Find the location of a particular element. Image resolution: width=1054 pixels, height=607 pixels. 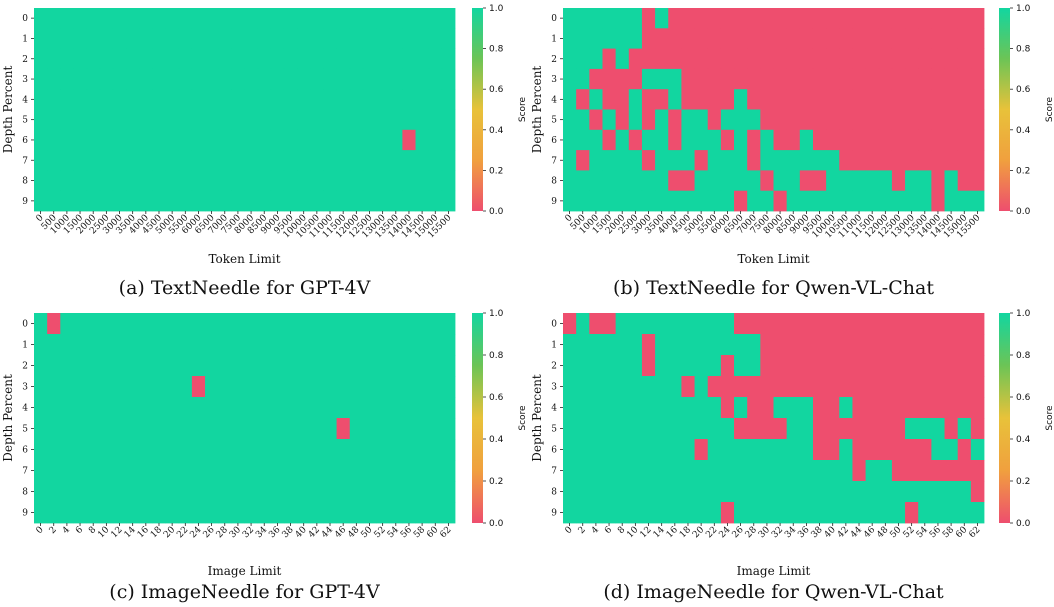

colorbar-tick-label: 0.4 is located at coordinates (1023, 131).